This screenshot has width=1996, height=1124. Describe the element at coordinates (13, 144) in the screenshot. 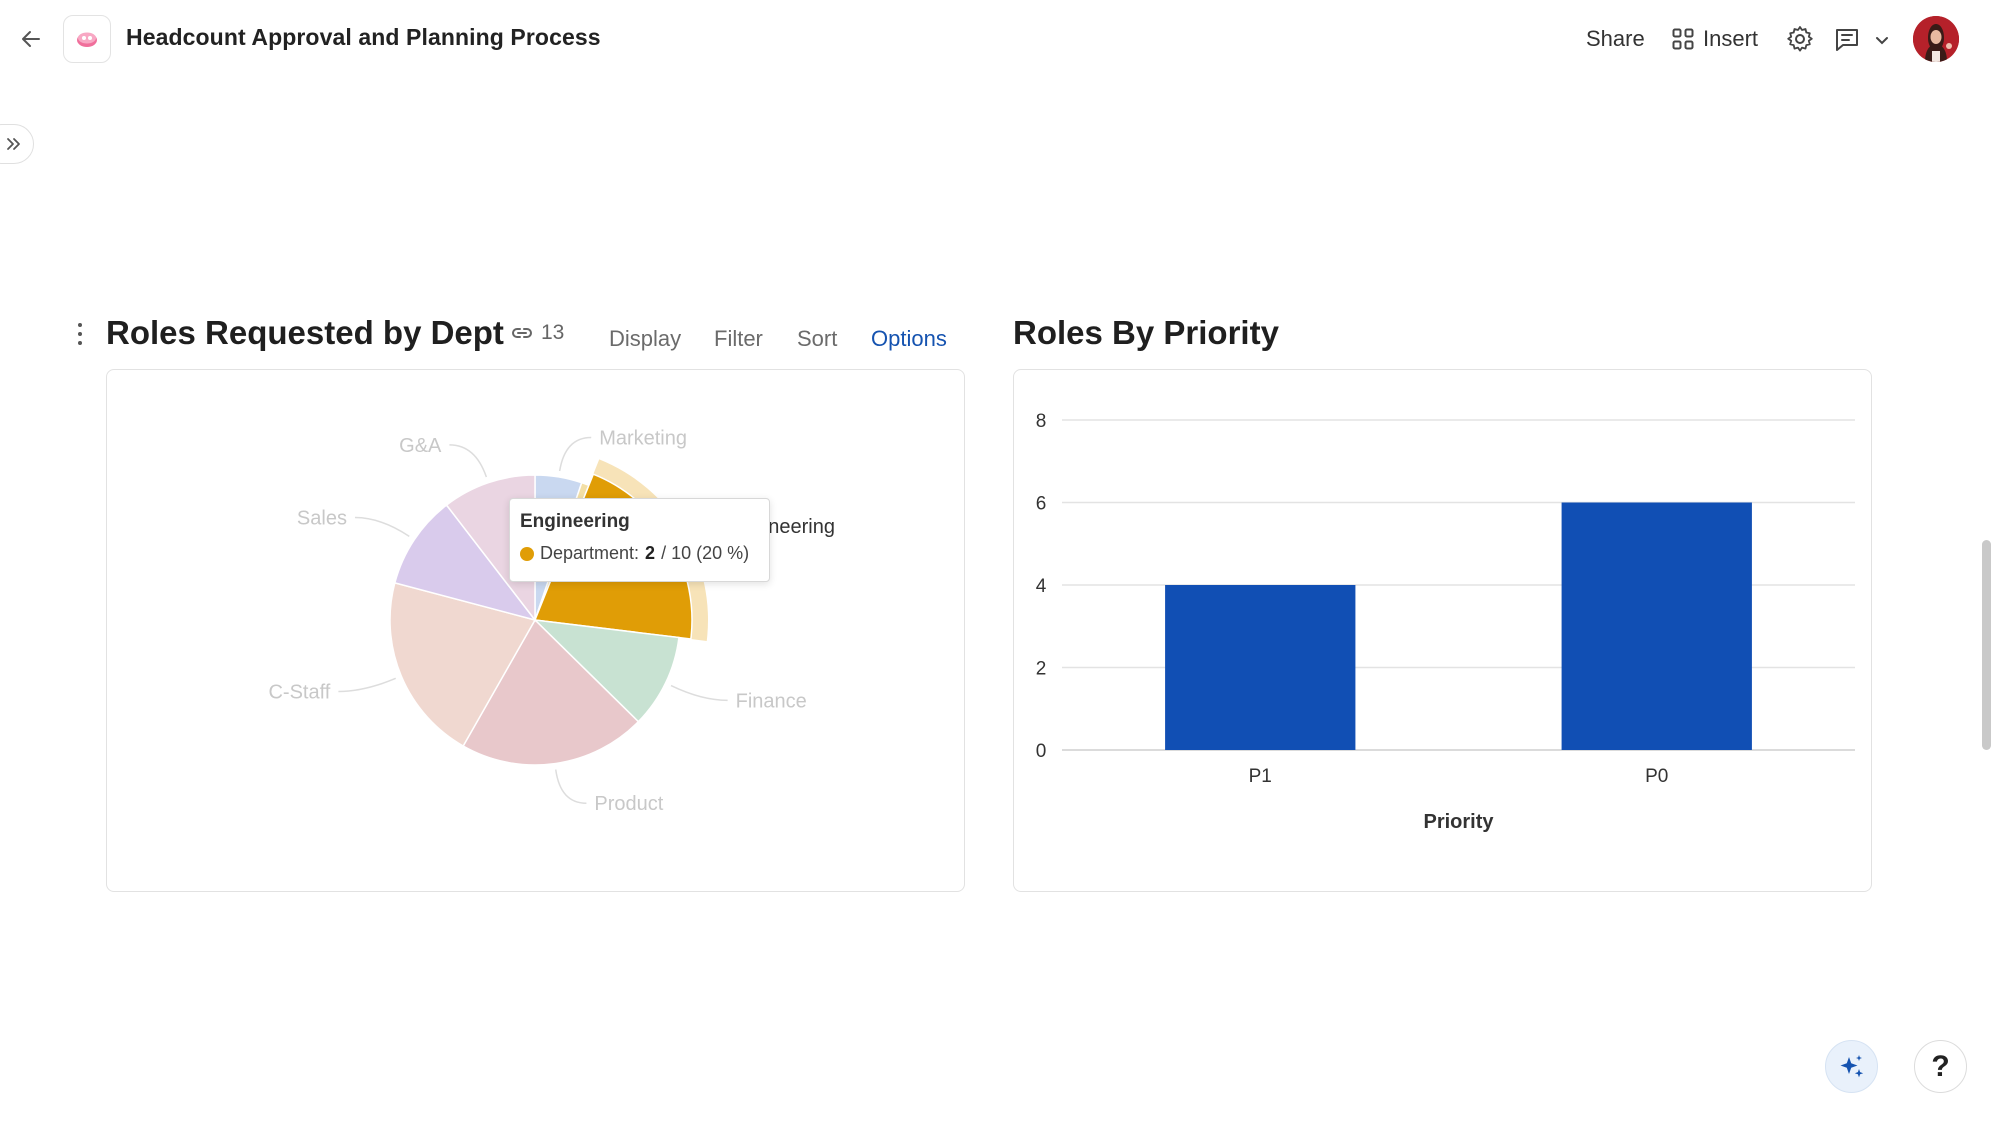

I see `expand-sidebar-icon` at that location.